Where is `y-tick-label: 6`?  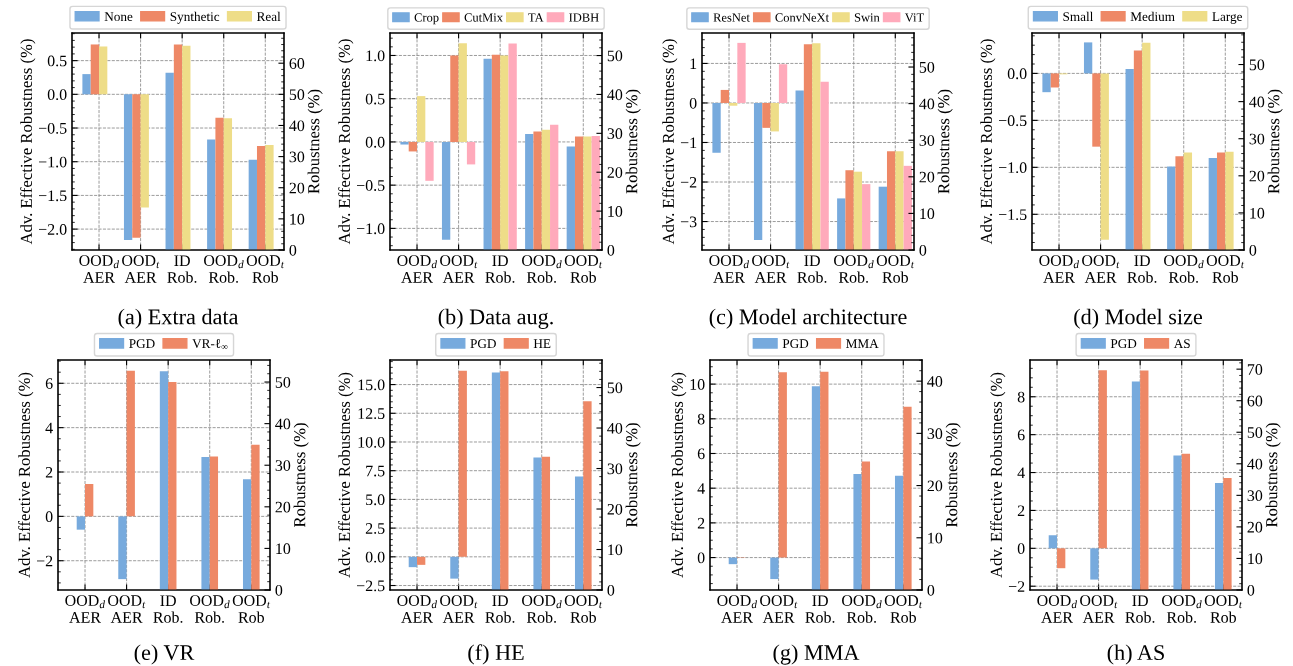 y-tick-label: 6 is located at coordinates (49, 383).